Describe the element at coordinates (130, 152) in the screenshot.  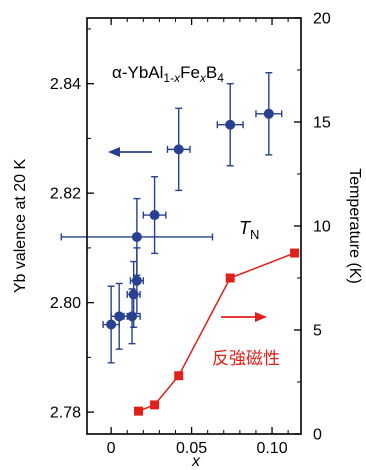
I see `left-arrow-icon` at that location.